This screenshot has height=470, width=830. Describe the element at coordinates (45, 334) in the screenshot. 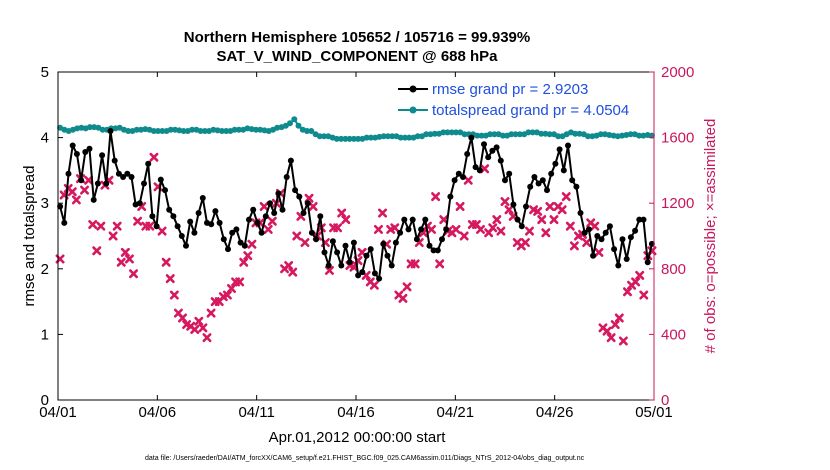

I see `y-tick-label: 1` at that location.